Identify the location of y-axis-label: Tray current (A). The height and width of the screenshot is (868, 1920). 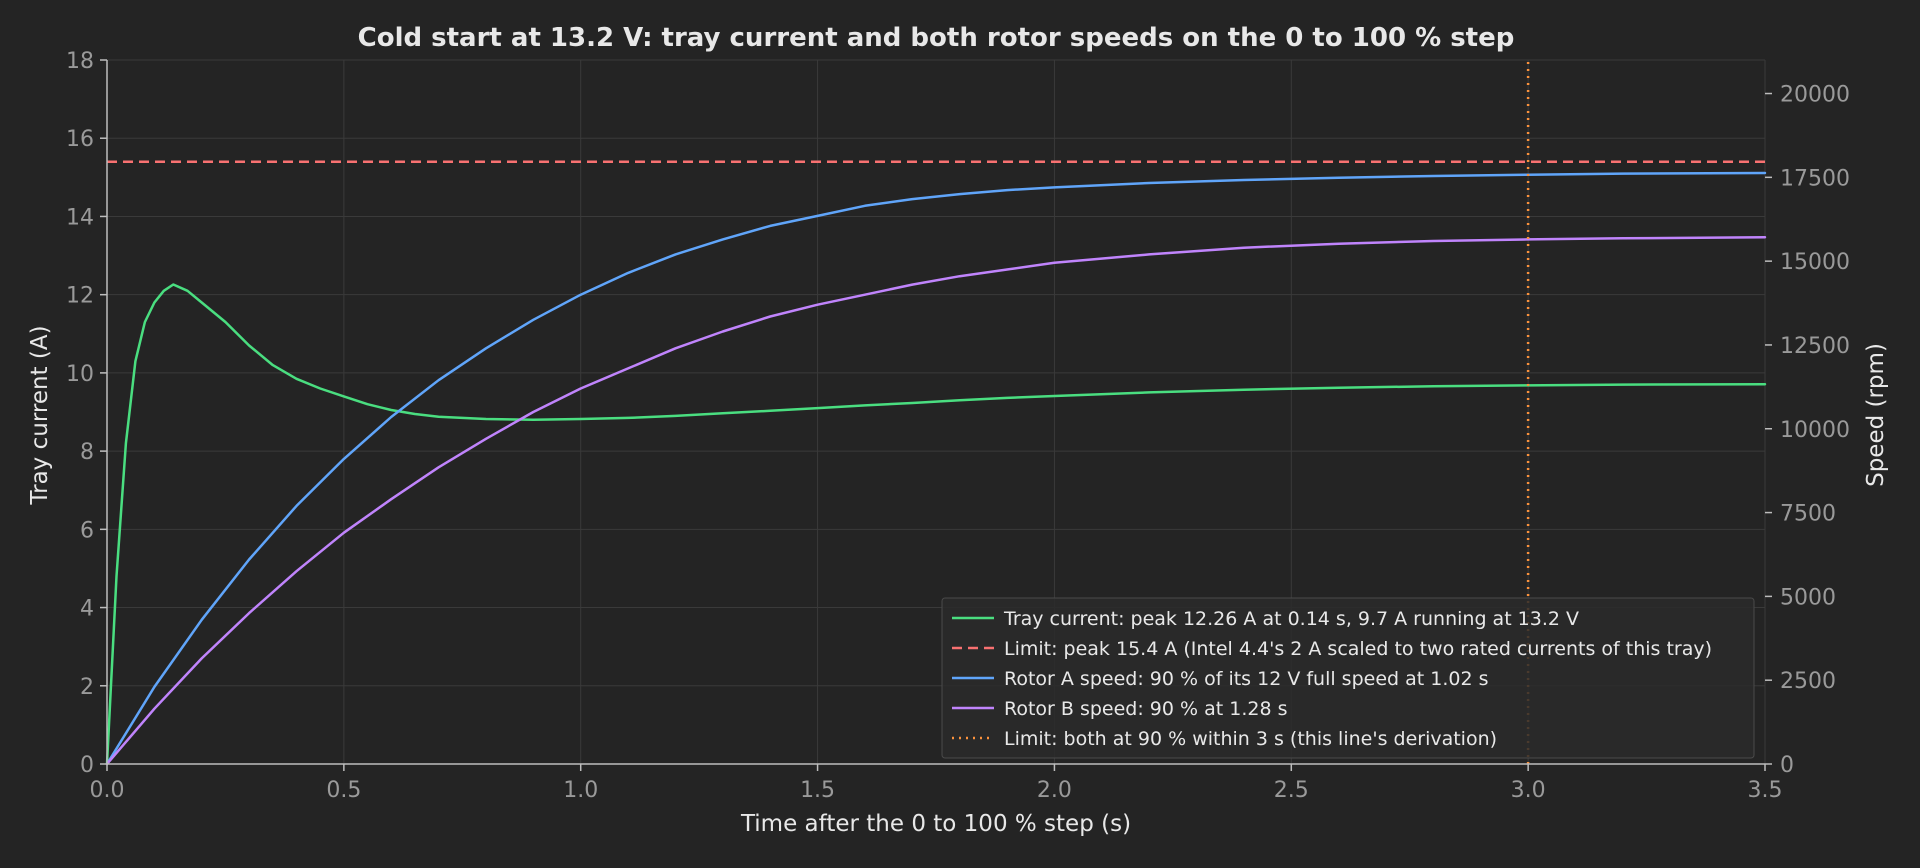
(40, 415).